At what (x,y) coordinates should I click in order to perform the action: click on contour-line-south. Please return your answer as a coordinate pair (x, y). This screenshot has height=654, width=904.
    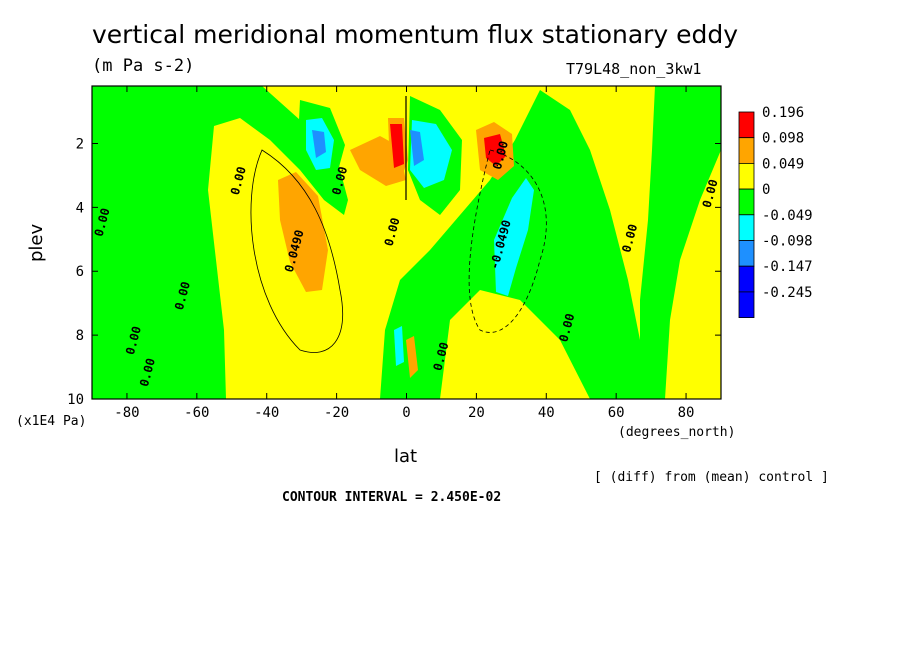
    Looking at the image, I should click on (296, 251).